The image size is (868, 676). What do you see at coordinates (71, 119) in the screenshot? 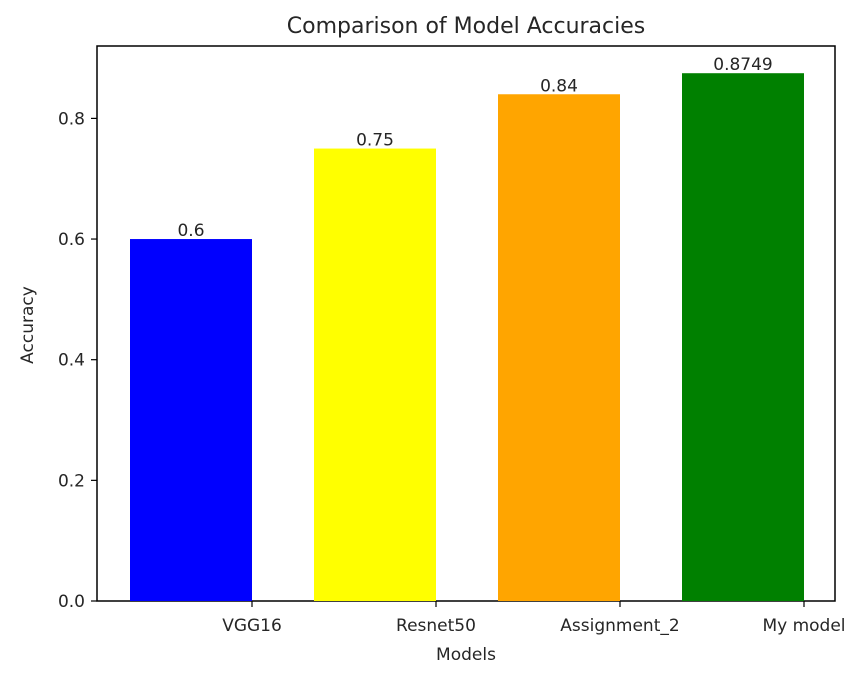
I see `y-tick-label: 0.8` at bounding box center [71, 119].